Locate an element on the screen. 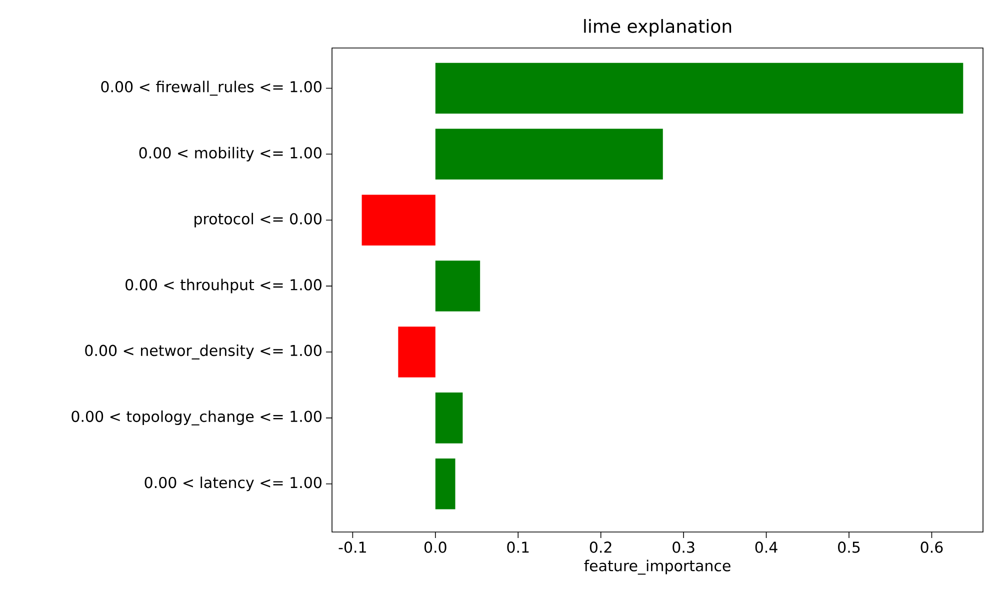  x-tick-label: 0.5 is located at coordinates (849, 547).